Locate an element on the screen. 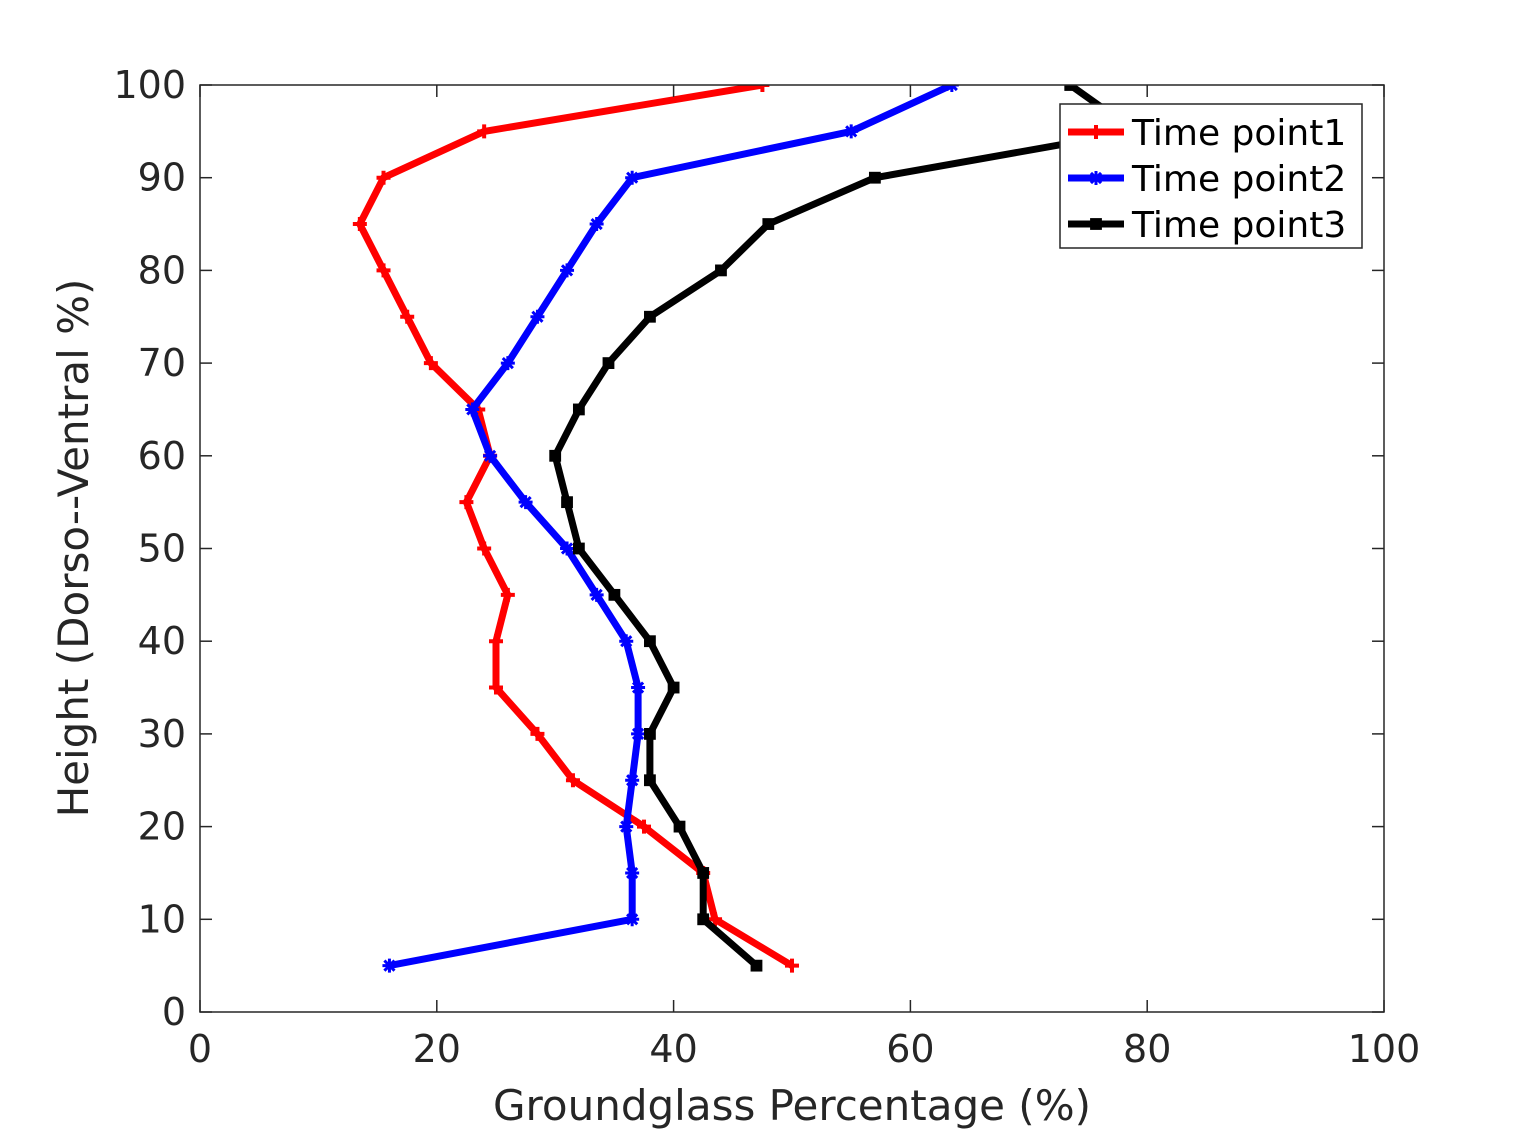  legend: Time point1 Time point2 Time point3 is located at coordinates (1211, 176).